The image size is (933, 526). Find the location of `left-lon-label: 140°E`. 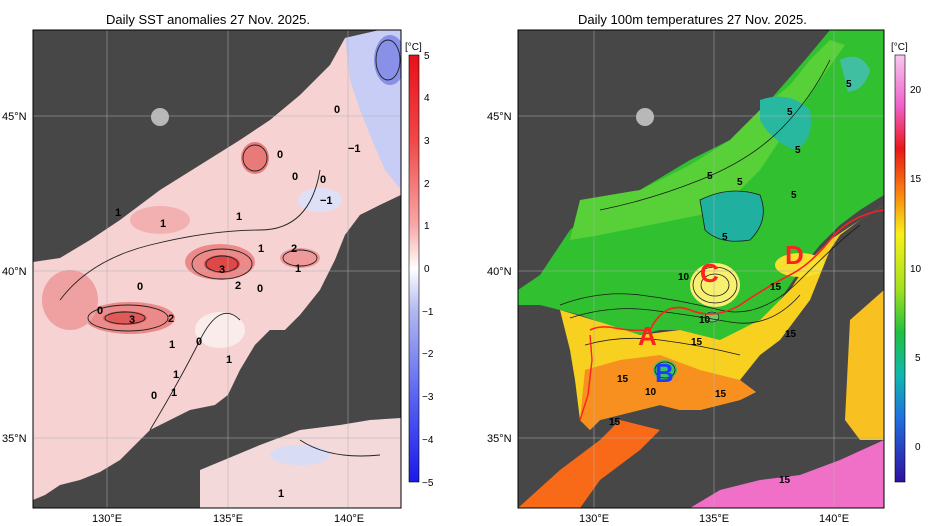

left-lon-label: 140°E is located at coordinates (349, 519).